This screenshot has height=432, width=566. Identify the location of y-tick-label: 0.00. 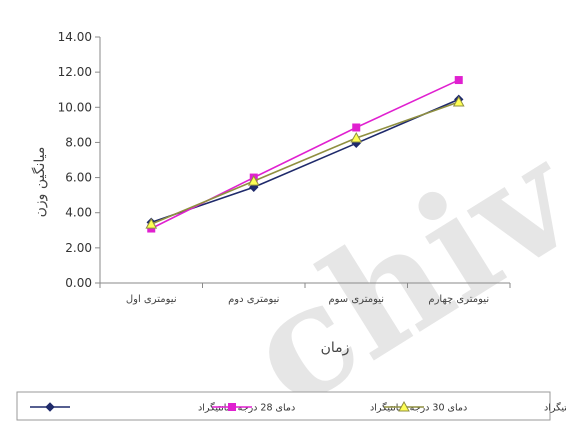
(78, 283).